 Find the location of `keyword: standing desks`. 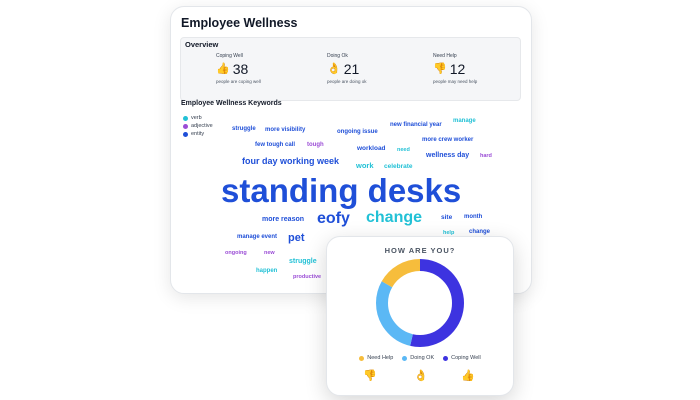

keyword: standing desks is located at coordinates (341, 190).